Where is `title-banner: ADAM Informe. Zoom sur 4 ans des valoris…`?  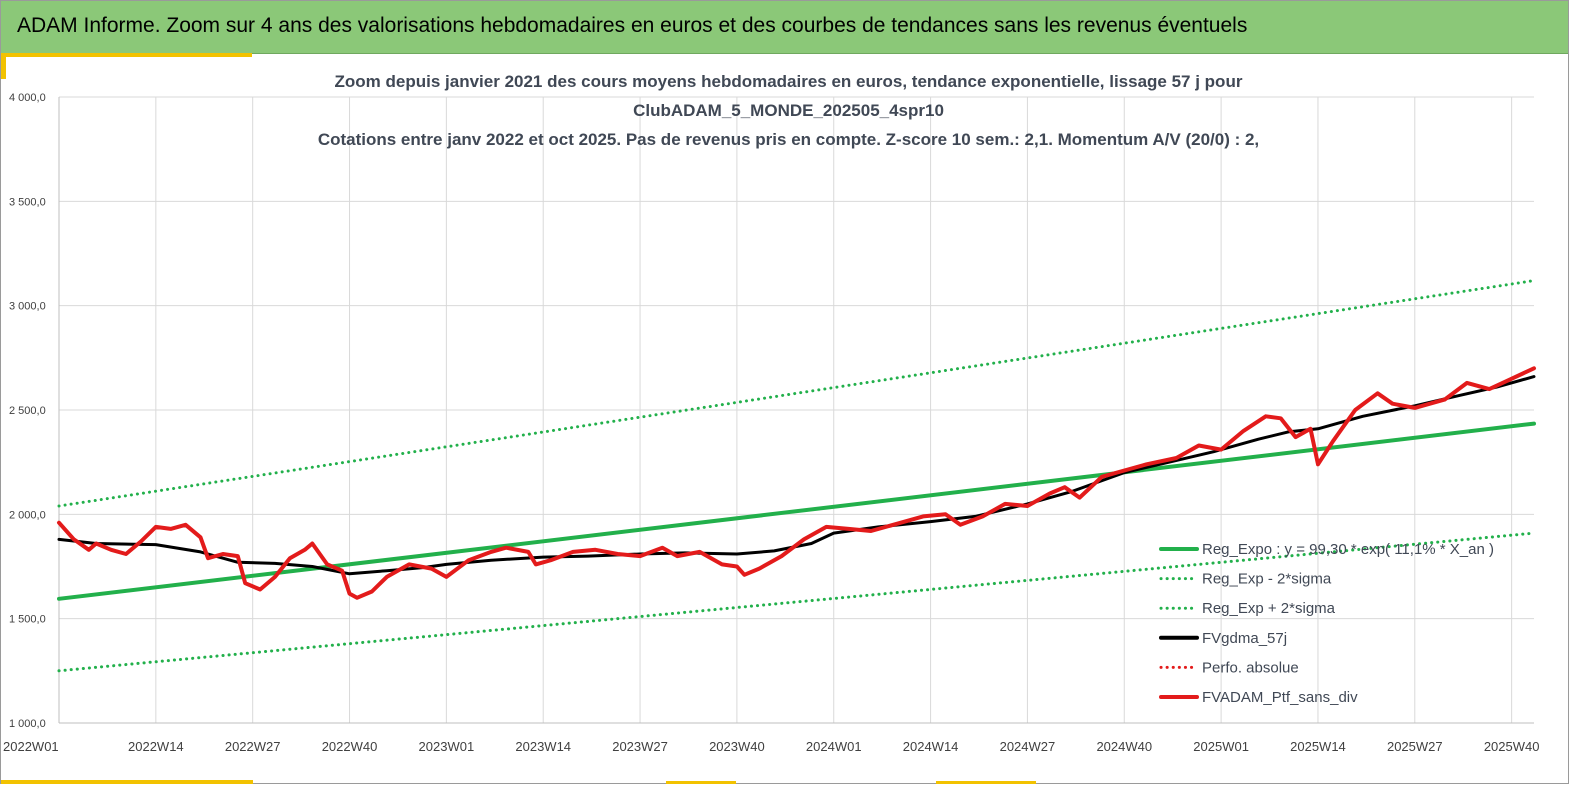 title-banner: ADAM Informe. Zoom sur 4 ans des valoris… is located at coordinates (784, 27).